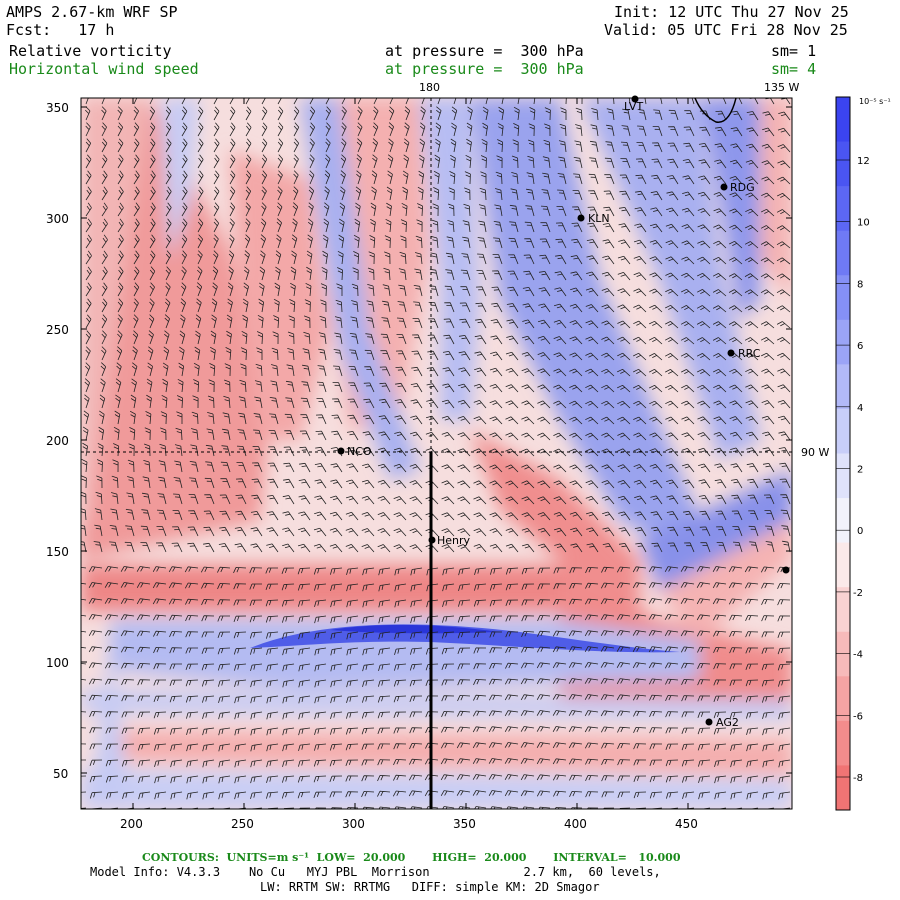 This screenshot has height=900, width=900. I want to click on init-time: Init: 12 UTC Thu 27 Nov 25, so click(731, 12).